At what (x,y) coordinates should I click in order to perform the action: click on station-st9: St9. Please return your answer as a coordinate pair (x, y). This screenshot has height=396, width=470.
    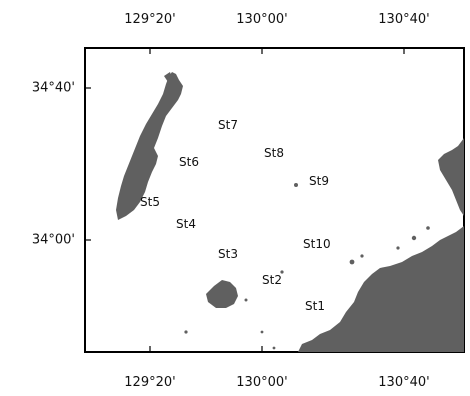
    Looking at the image, I should click on (319, 181).